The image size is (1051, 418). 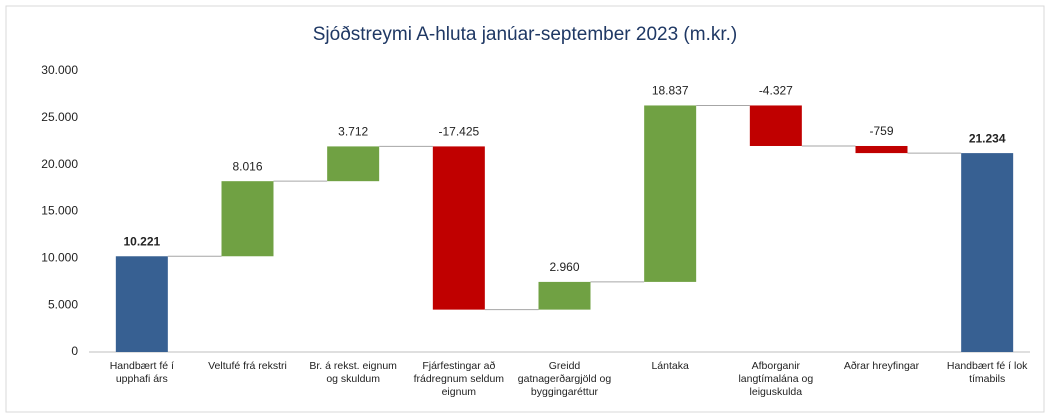 What do you see at coordinates (59, 70) in the screenshot?
I see `y-tick-label: 30.000` at bounding box center [59, 70].